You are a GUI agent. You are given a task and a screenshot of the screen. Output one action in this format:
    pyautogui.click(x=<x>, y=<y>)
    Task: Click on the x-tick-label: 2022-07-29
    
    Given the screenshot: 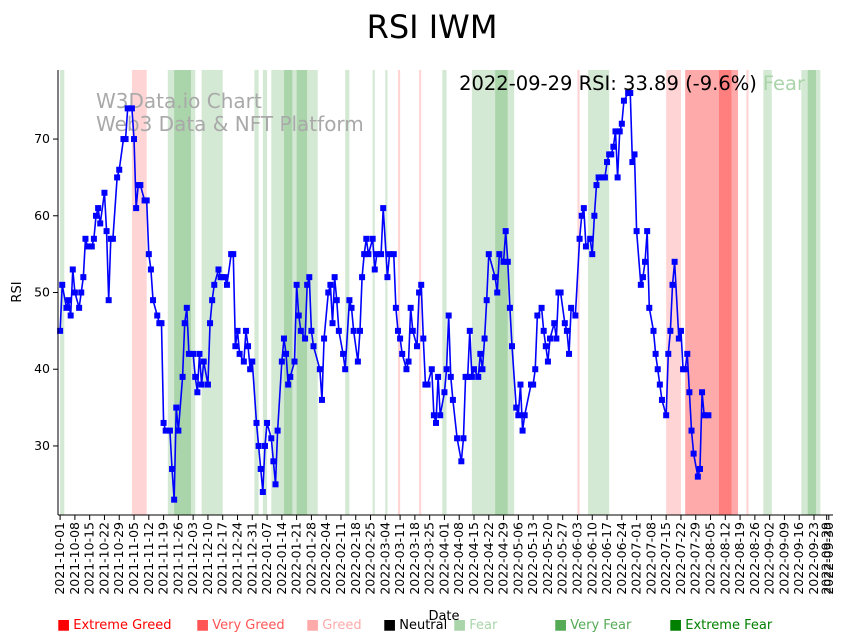 What is the action you would take?
    pyautogui.click(x=695, y=558)
    